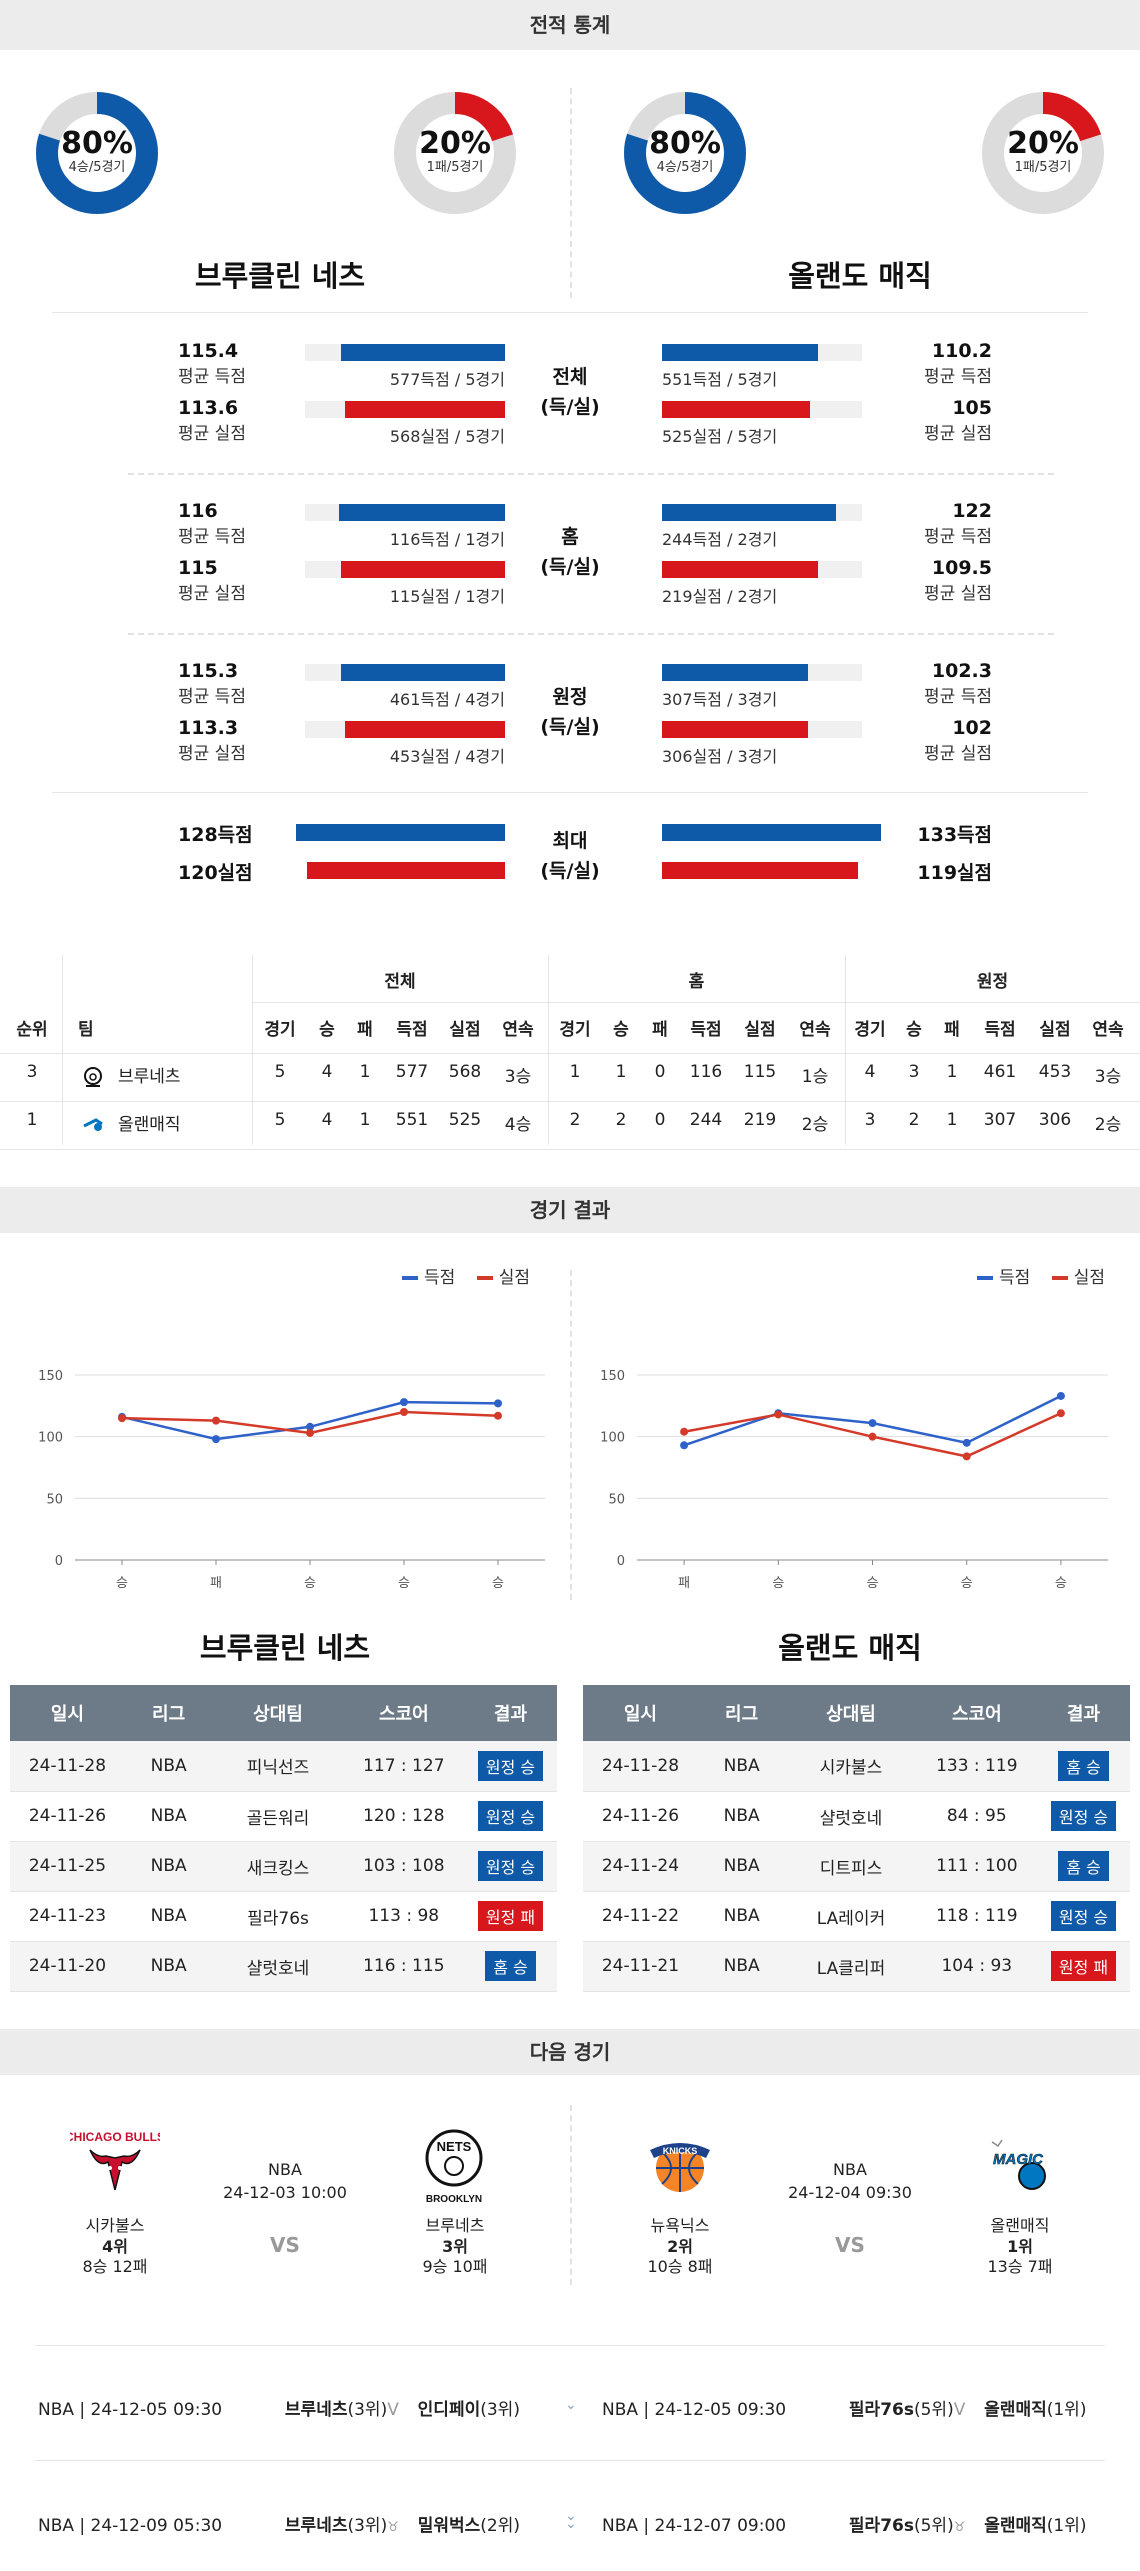 The image size is (1140, 2571). I want to click on upcoming-game-row: NBA | 24-12-09 05:30 브루네츠(3위)♉ 밀워벅스(2위), so click(279, 2523).